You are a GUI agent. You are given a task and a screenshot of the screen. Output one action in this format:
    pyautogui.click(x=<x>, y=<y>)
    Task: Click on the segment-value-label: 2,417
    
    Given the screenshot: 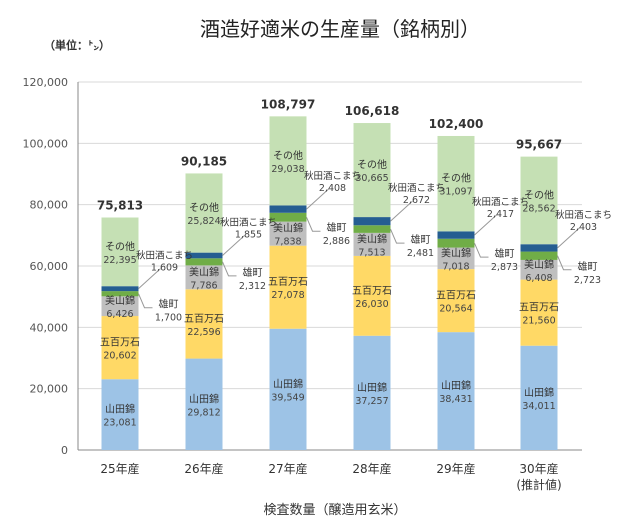 What is the action you would take?
    pyautogui.click(x=500, y=214)
    